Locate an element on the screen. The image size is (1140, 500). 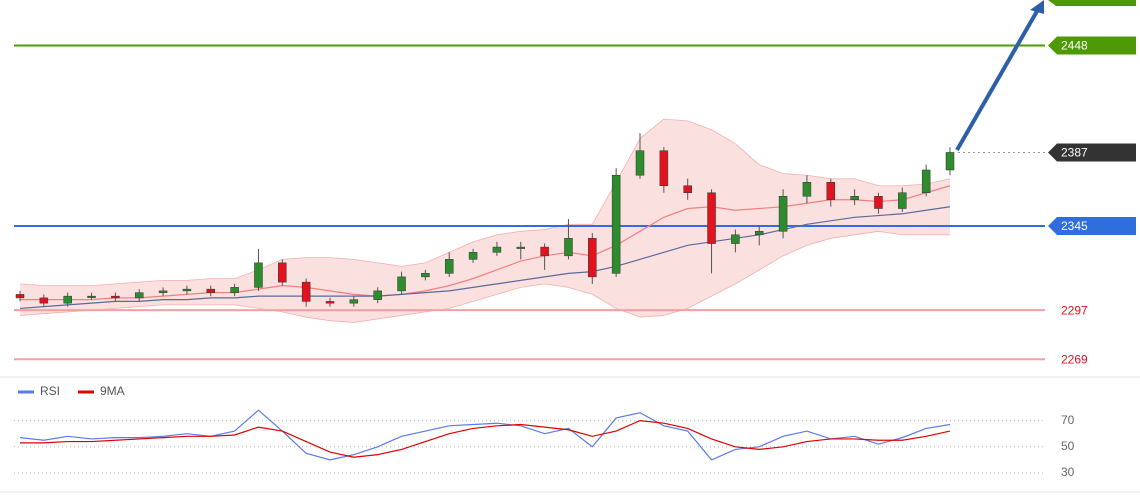
y-tick-label: 30 is located at coordinates (1068, 472).